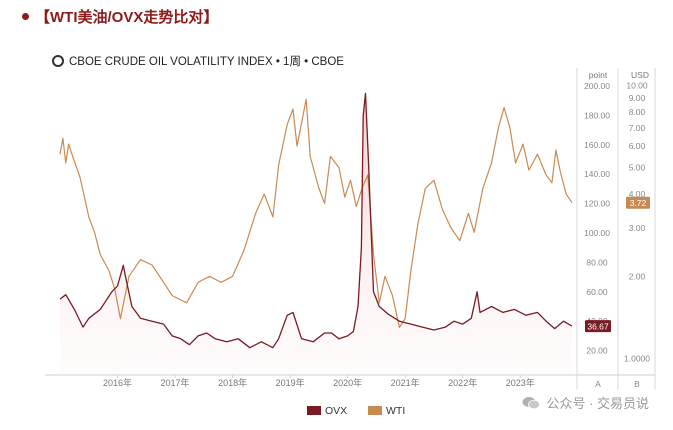 This screenshot has height=430, width=673. I want to click on x-tick-label: 2017年, so click(175, 382).